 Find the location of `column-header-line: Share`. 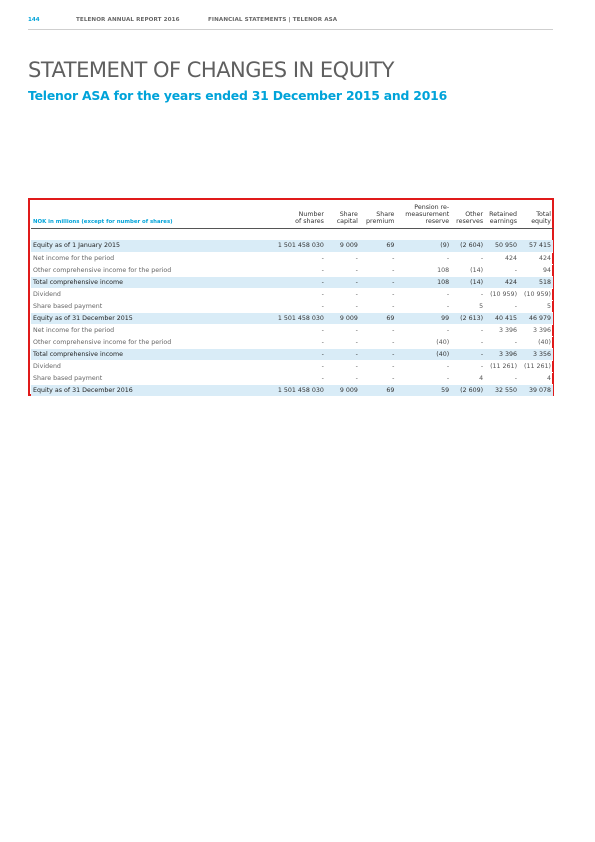

column-header-line: Share is located at coordinates (348, 214).